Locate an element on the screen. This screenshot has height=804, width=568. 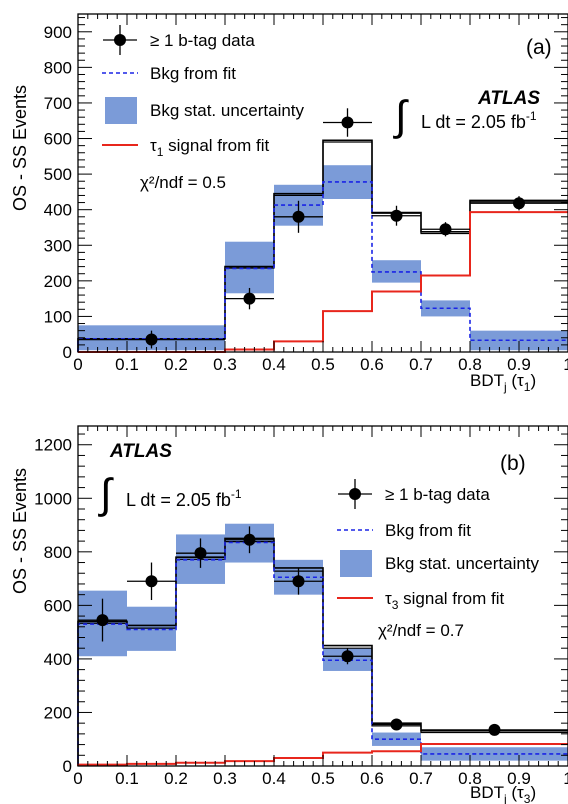
legend-signal-label: τ3 signal from fit is located at coordinates (444, 600).